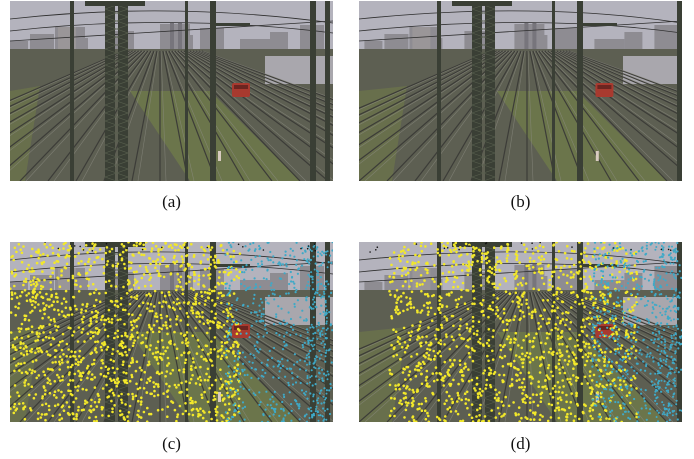 Image resolution: width=694 pixels, height=459 pixels. Describe the element at coordinates (520, 201) in the screenshot. I see `caption-b: (b)` at that location.